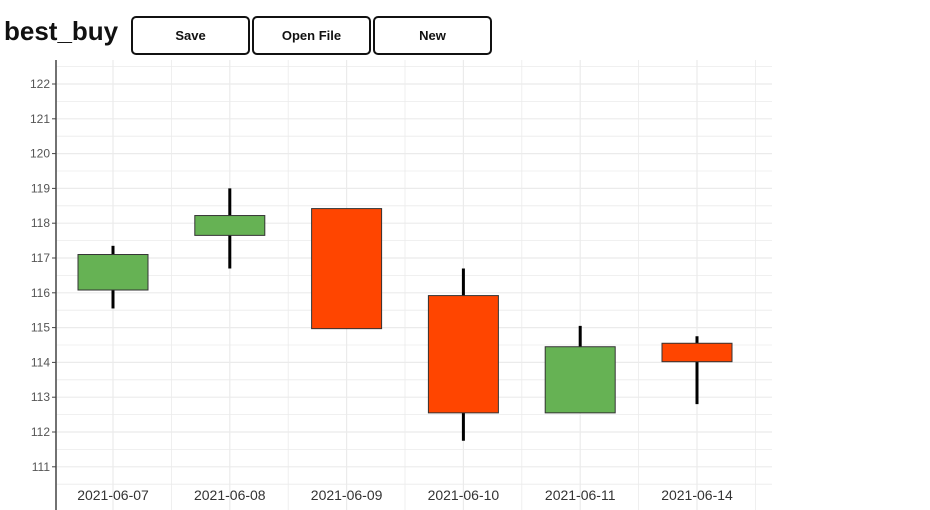 The image size is (930, 510). Describe the element at coordinates (40, 328) in the screenshot. I see `y-tick-label: 115` at that location.